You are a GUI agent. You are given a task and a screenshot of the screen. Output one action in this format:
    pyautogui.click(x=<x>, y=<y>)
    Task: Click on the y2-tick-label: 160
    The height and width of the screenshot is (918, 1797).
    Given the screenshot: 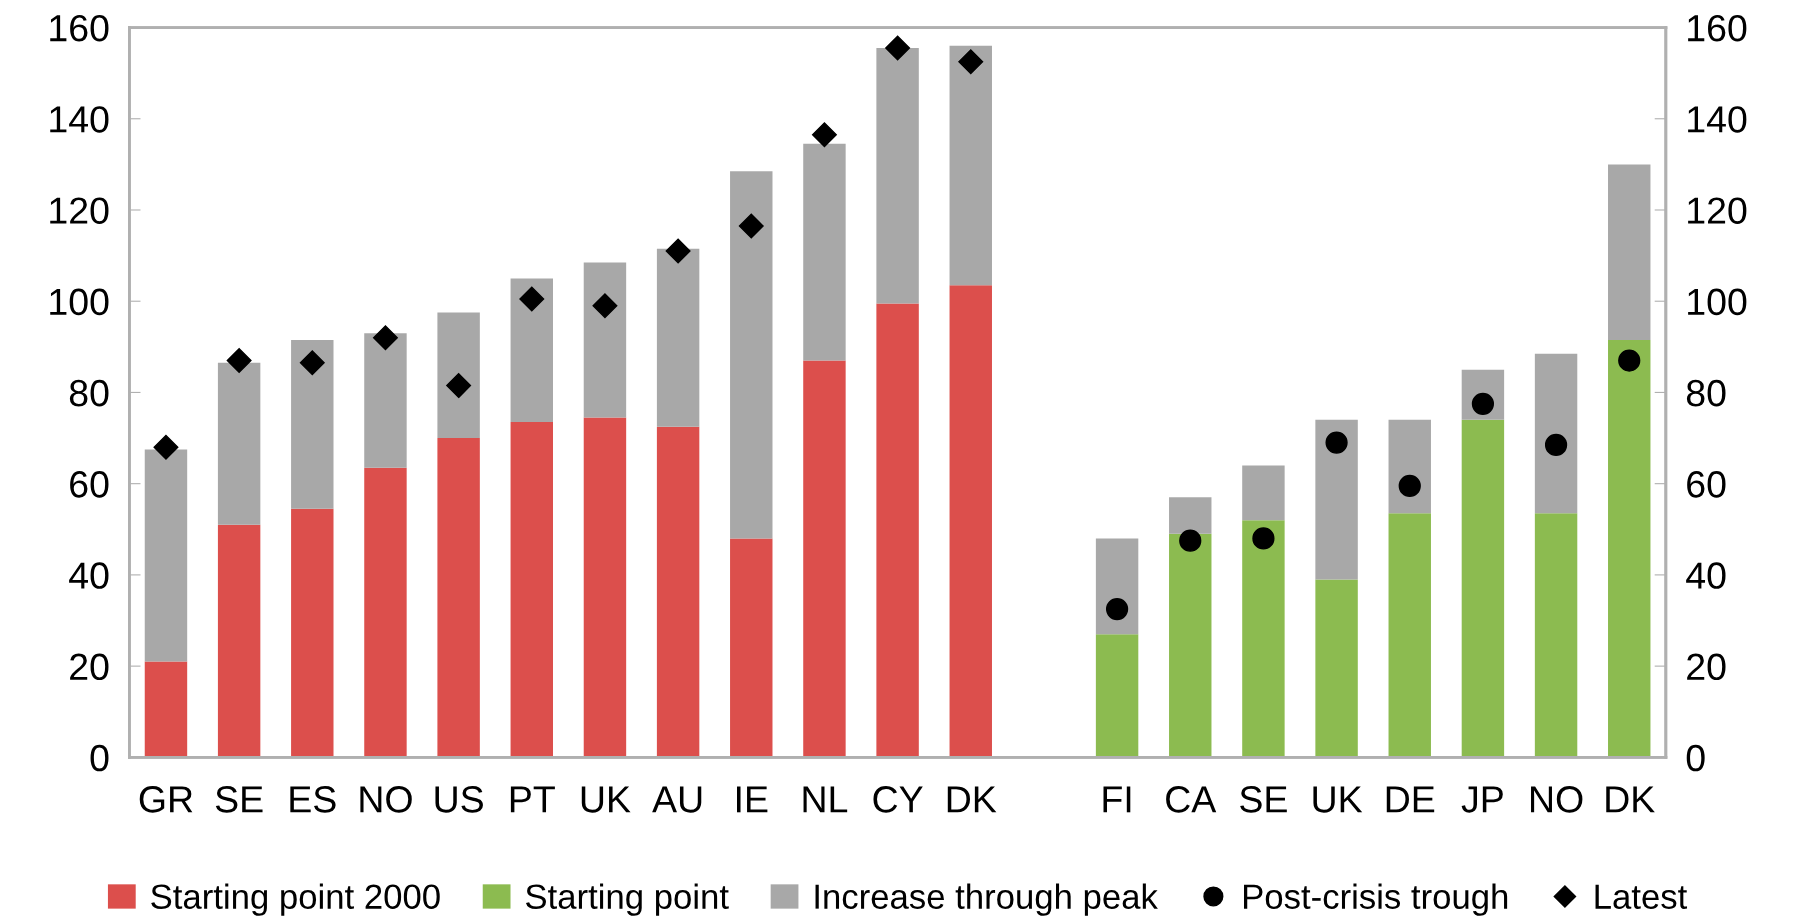 What is the action you would take?
    pyautogui.click(x=1717, y=28)
    